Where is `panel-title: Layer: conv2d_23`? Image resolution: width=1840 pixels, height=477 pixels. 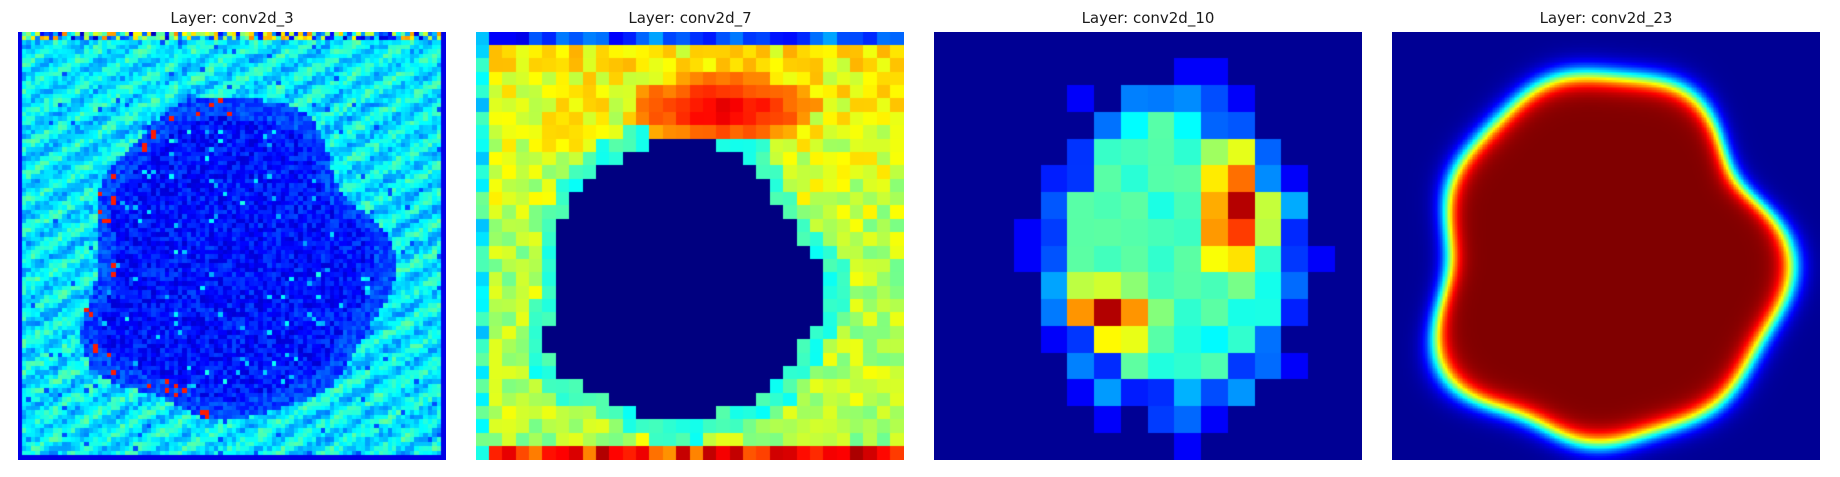 panel-title: Layer: conv2d_23 is located at coordinates (1606, 18).